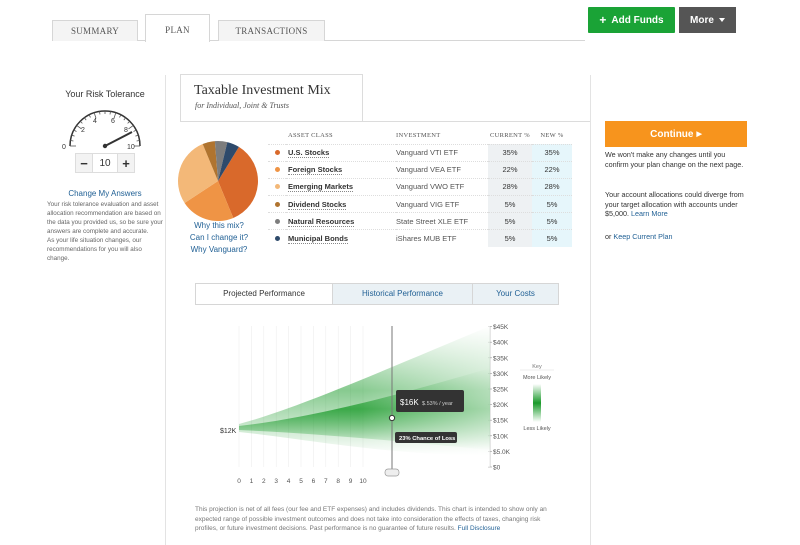 This screenshot has height=545, width=800. What do you see at coordinates (101, 130) in the screenshot?
I see `risk-gauge: 0 2 4 6 8 10` at bounding box center [101, 130].